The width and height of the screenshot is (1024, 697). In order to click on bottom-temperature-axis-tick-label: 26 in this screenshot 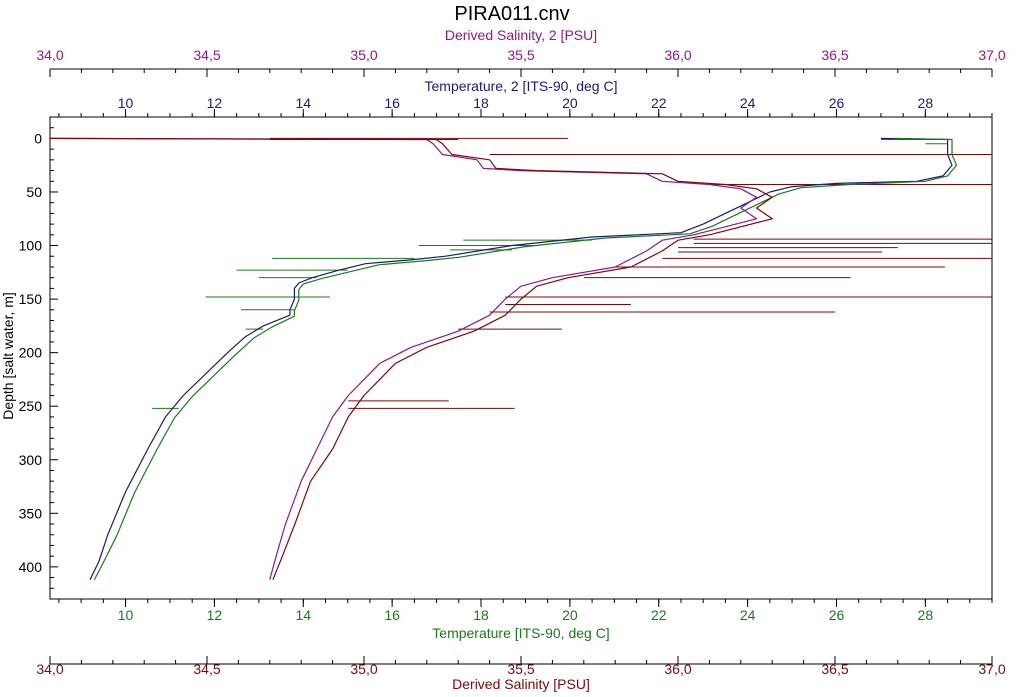, I will do `click(837, 615)`.